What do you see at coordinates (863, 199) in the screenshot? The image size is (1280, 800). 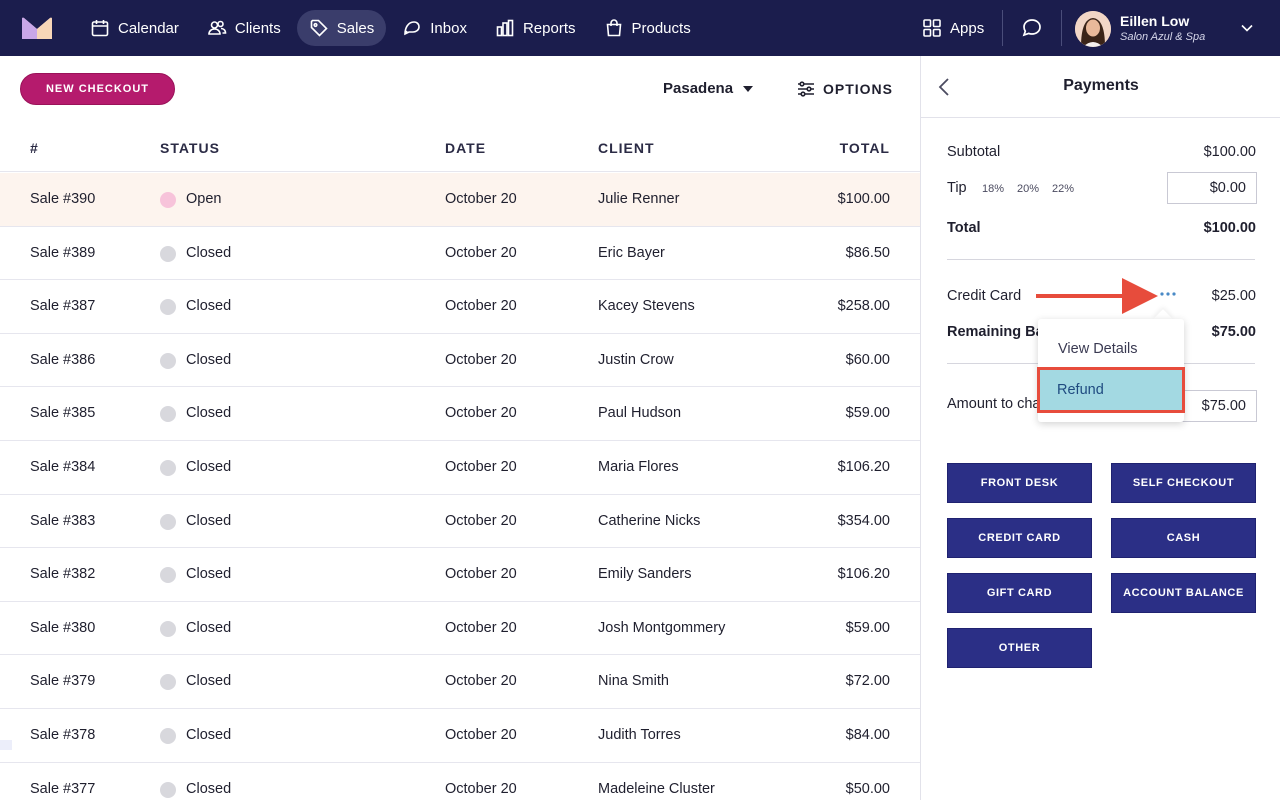 I see `sale-total: $100.00` at bounding box center [863, 199].